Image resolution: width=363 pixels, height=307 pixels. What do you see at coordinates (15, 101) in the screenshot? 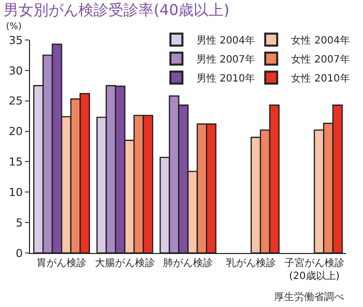
I see `y-tick-label: 25` at bounding box center [15, 101].